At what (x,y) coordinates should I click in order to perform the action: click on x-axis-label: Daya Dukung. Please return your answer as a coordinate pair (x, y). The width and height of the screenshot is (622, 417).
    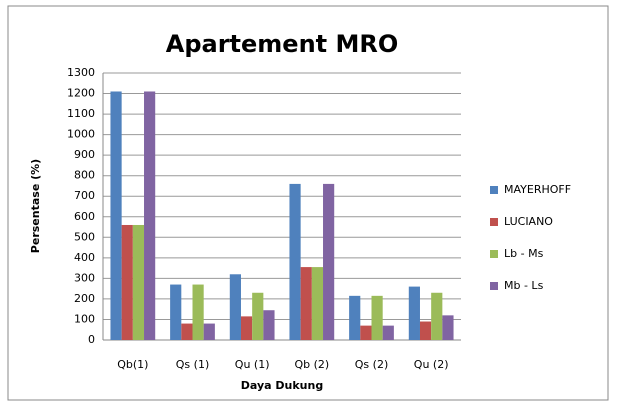
    Looking at the image, I should click on (282, 385).